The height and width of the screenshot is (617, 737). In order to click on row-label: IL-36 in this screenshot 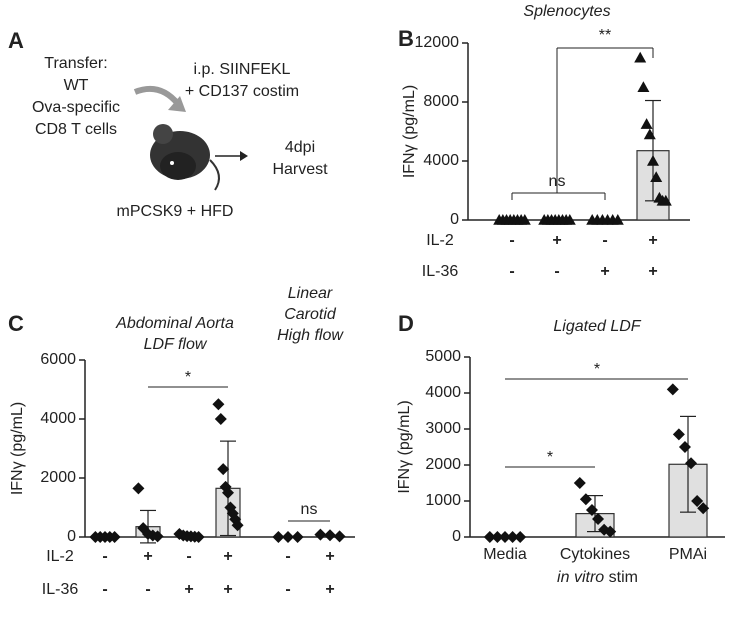, I will do `click(440, 271)`.